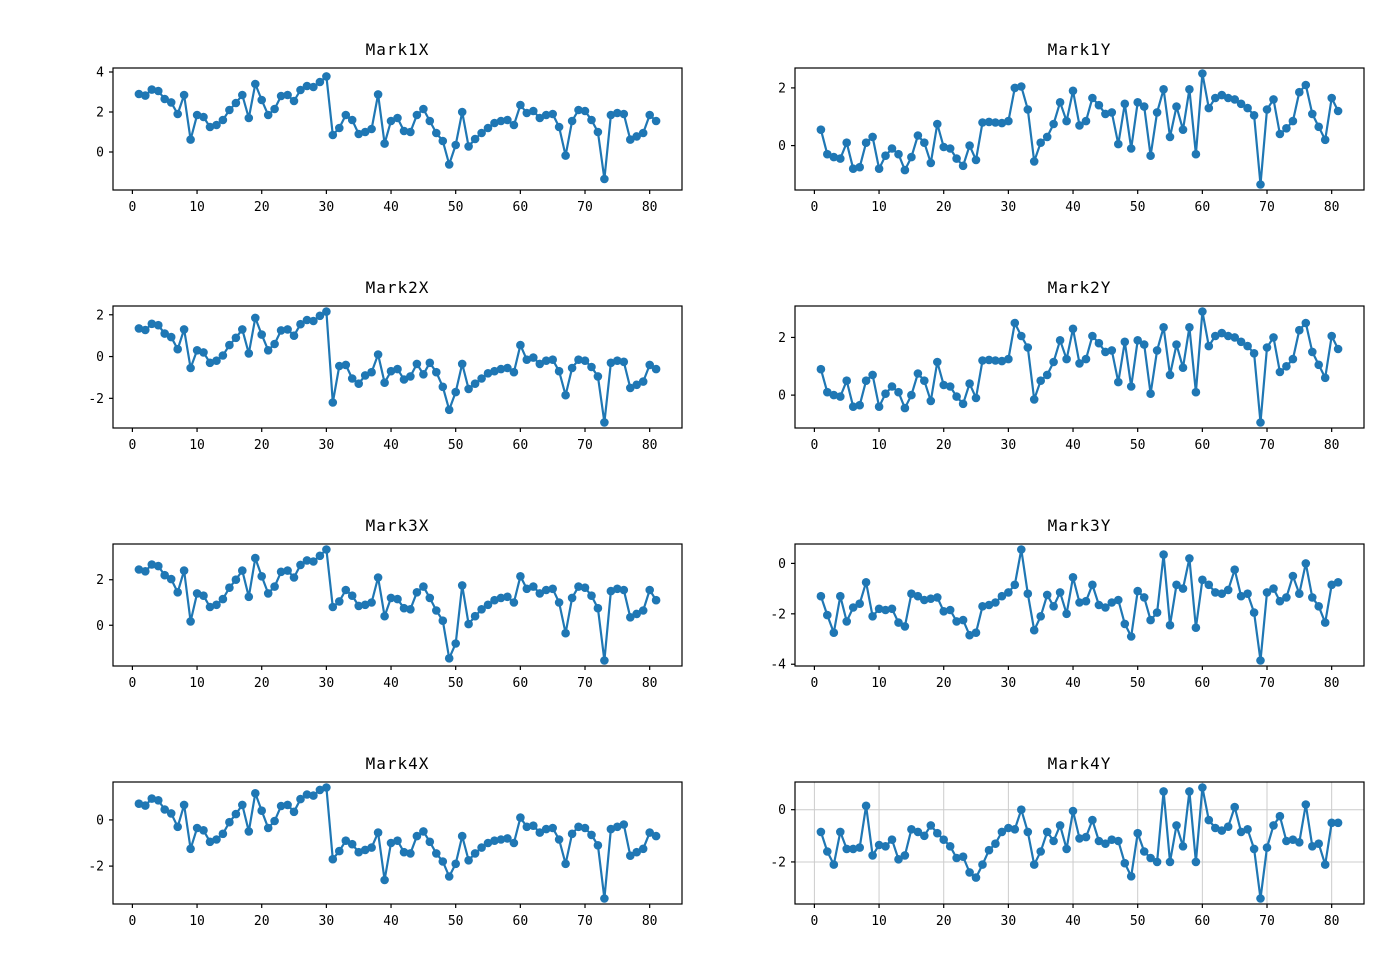 This screenshot has height=977, width=1393. I want to click on subplot-mark2x: Mark2X 0 10 20 30 40 50 60 70 80 -2 0 2, so click(374, 365).